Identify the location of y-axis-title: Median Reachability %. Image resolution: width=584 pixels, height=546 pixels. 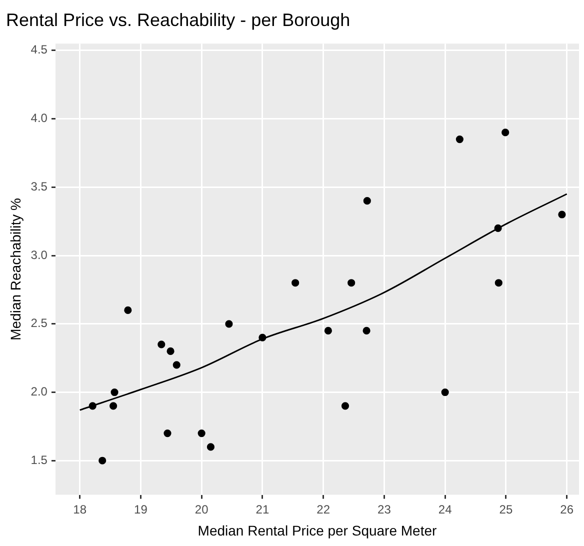
(15, 269).